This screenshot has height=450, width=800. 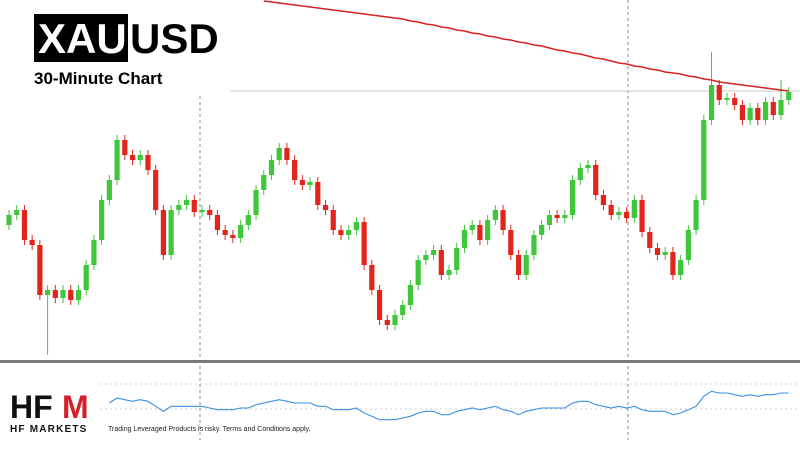 I want to click on logo-backdrop, so click(x=50, y=410).